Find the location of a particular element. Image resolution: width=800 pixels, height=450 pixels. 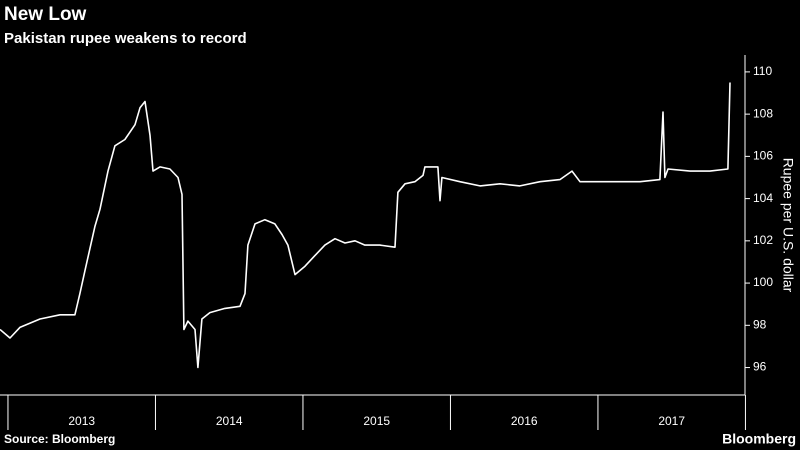

y-axis-label: Rupee per U.S. dollar is located at coordinates (788, 225).